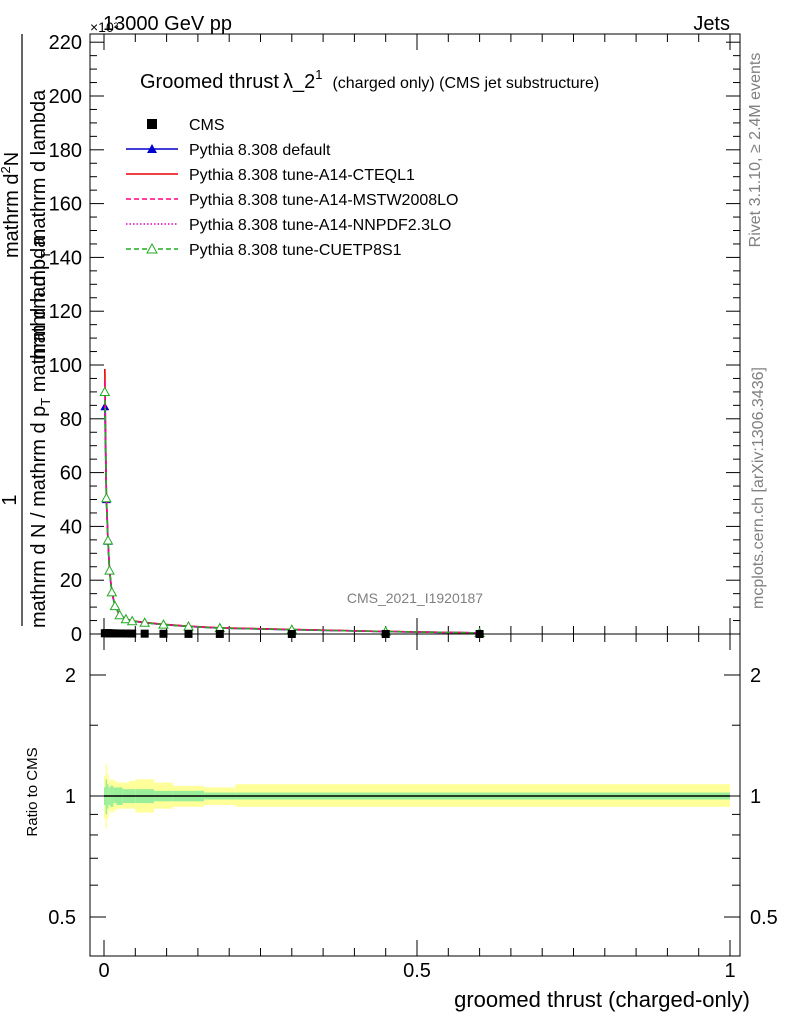 This screenshot has width=786, height=1024. I want to click on main-y-tick-label: 220, so click(65, 43).